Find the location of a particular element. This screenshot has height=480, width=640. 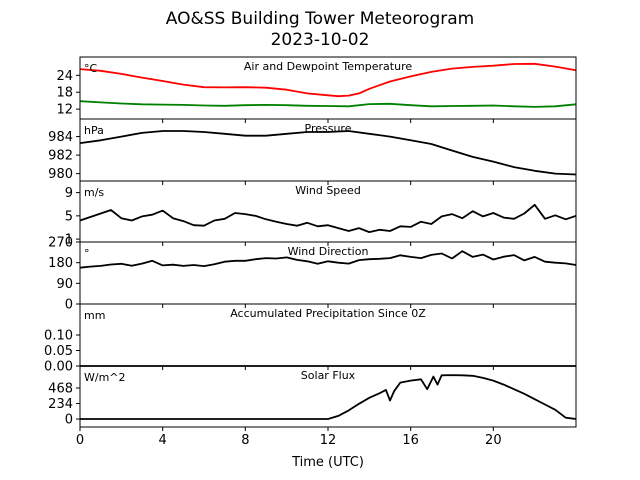

precipitation-panel-title: Accumulated Precipitation Since 0Z is located at coordinates (328, 313).